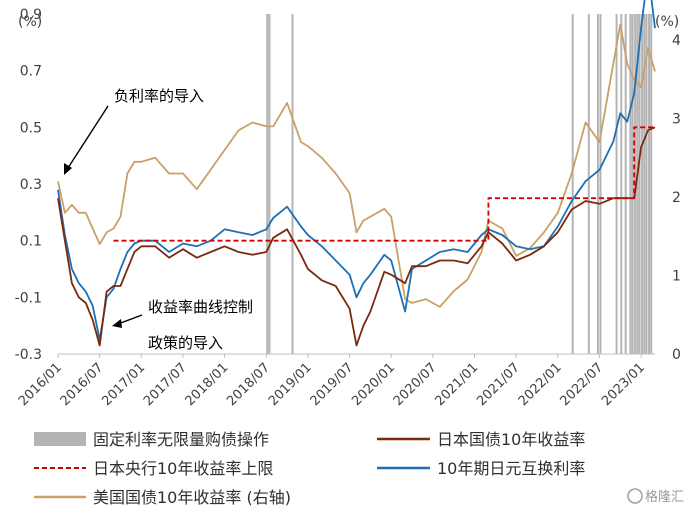 The height and width of the screenshot is (515, 699). I want to click on x-tick-label: 2023/01, so click(623, 384).